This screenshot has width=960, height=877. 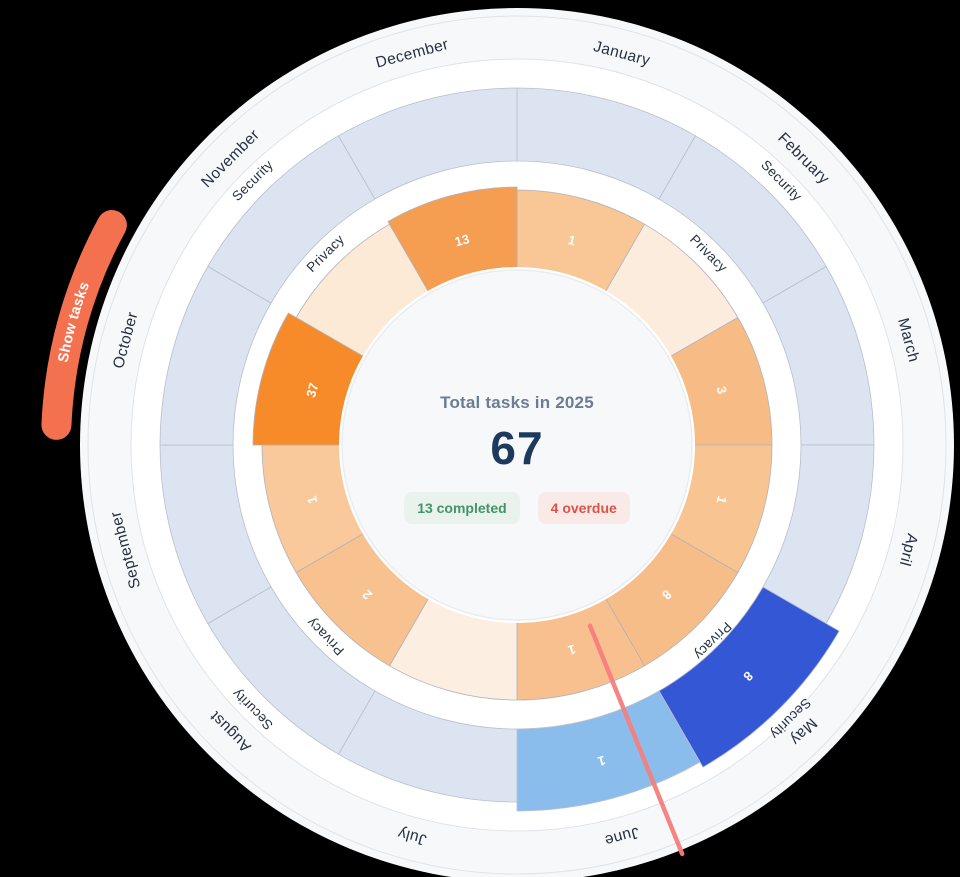 What do you see at coordinates (722, 499) in the screenshot?
I see `privacy-value-april: 1` at bounding box center [722, 499].